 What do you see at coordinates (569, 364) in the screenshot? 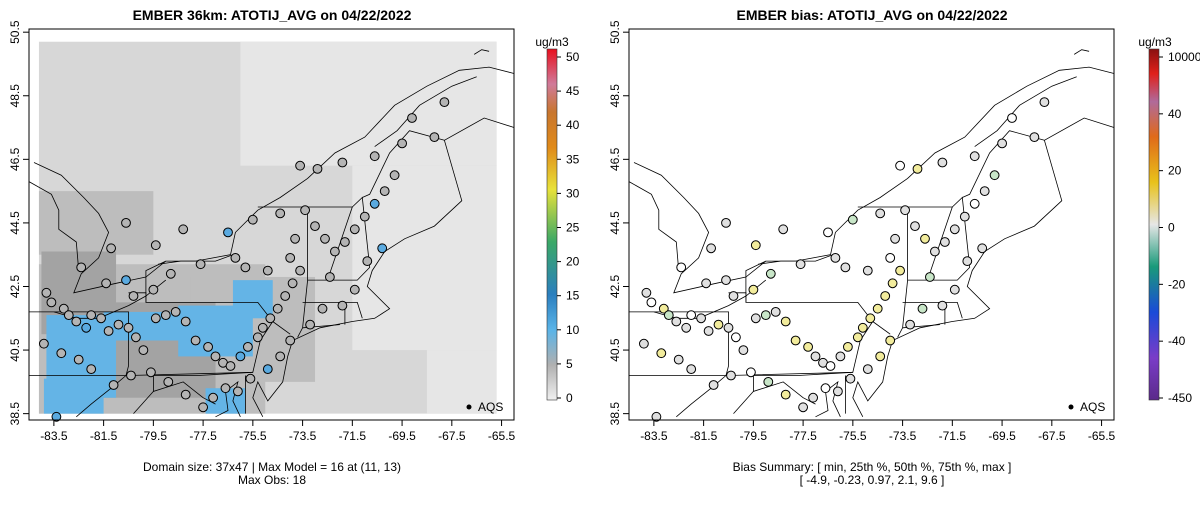
I see `colorbar-tick-label: 5` at bounding box center [569, 364].